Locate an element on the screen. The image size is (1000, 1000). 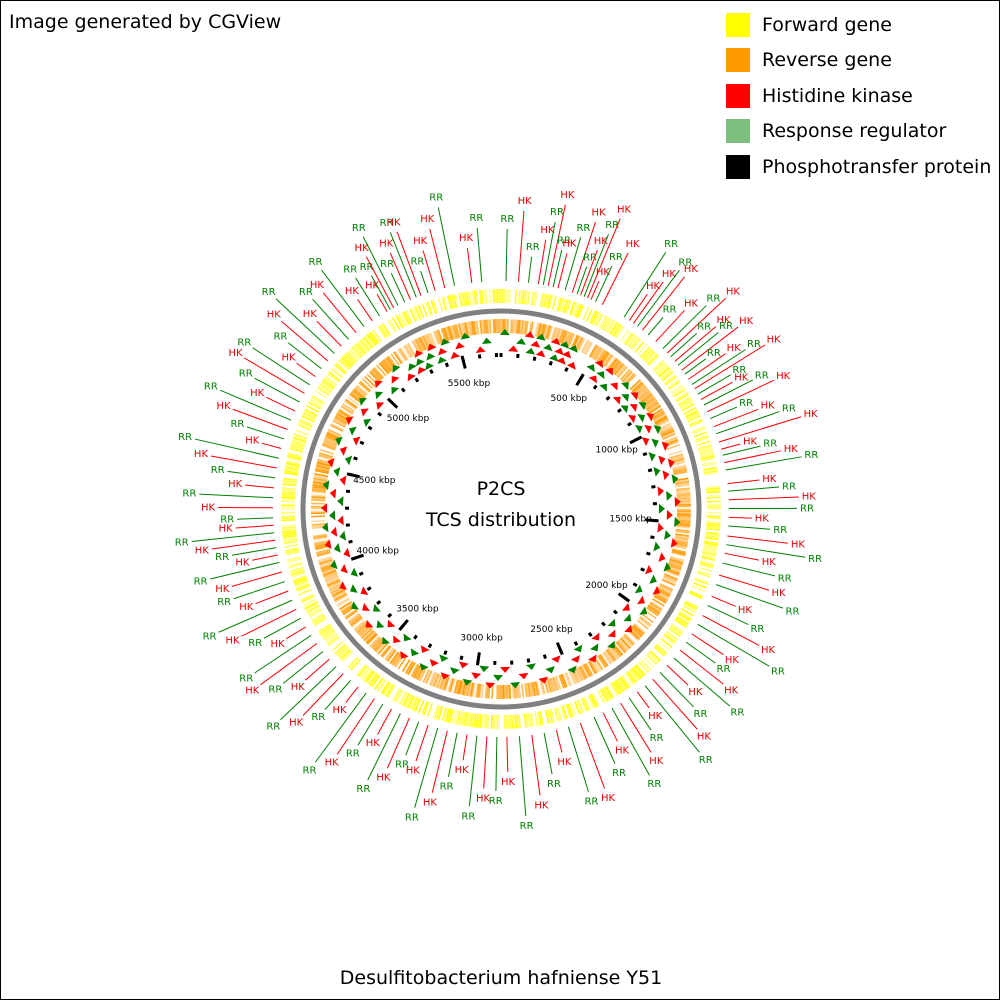
major-tick is located at coordinates (652, 520).